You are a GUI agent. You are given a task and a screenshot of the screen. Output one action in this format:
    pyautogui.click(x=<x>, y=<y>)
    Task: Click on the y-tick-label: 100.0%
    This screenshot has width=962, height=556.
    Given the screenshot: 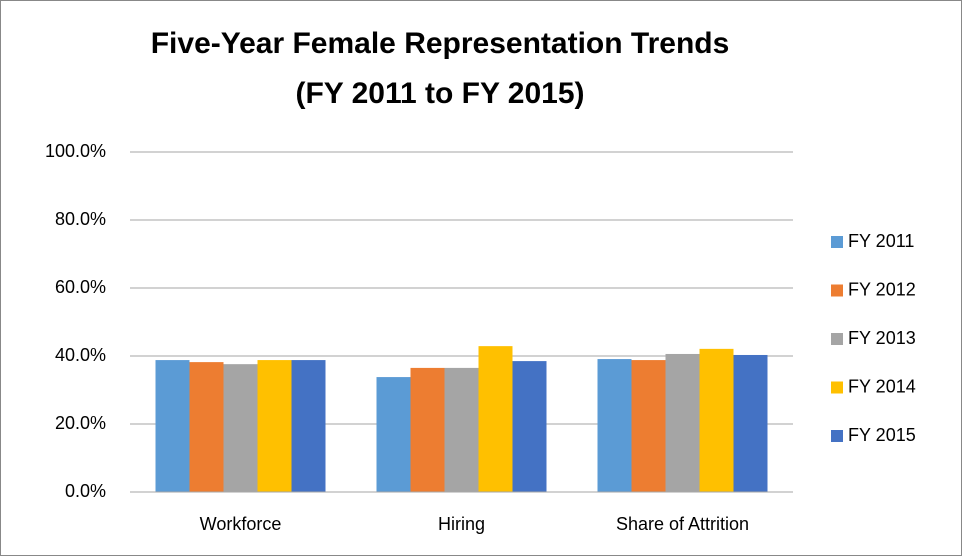 What is the action you would take?
    pyautogui.click(x=75, y=151)
    